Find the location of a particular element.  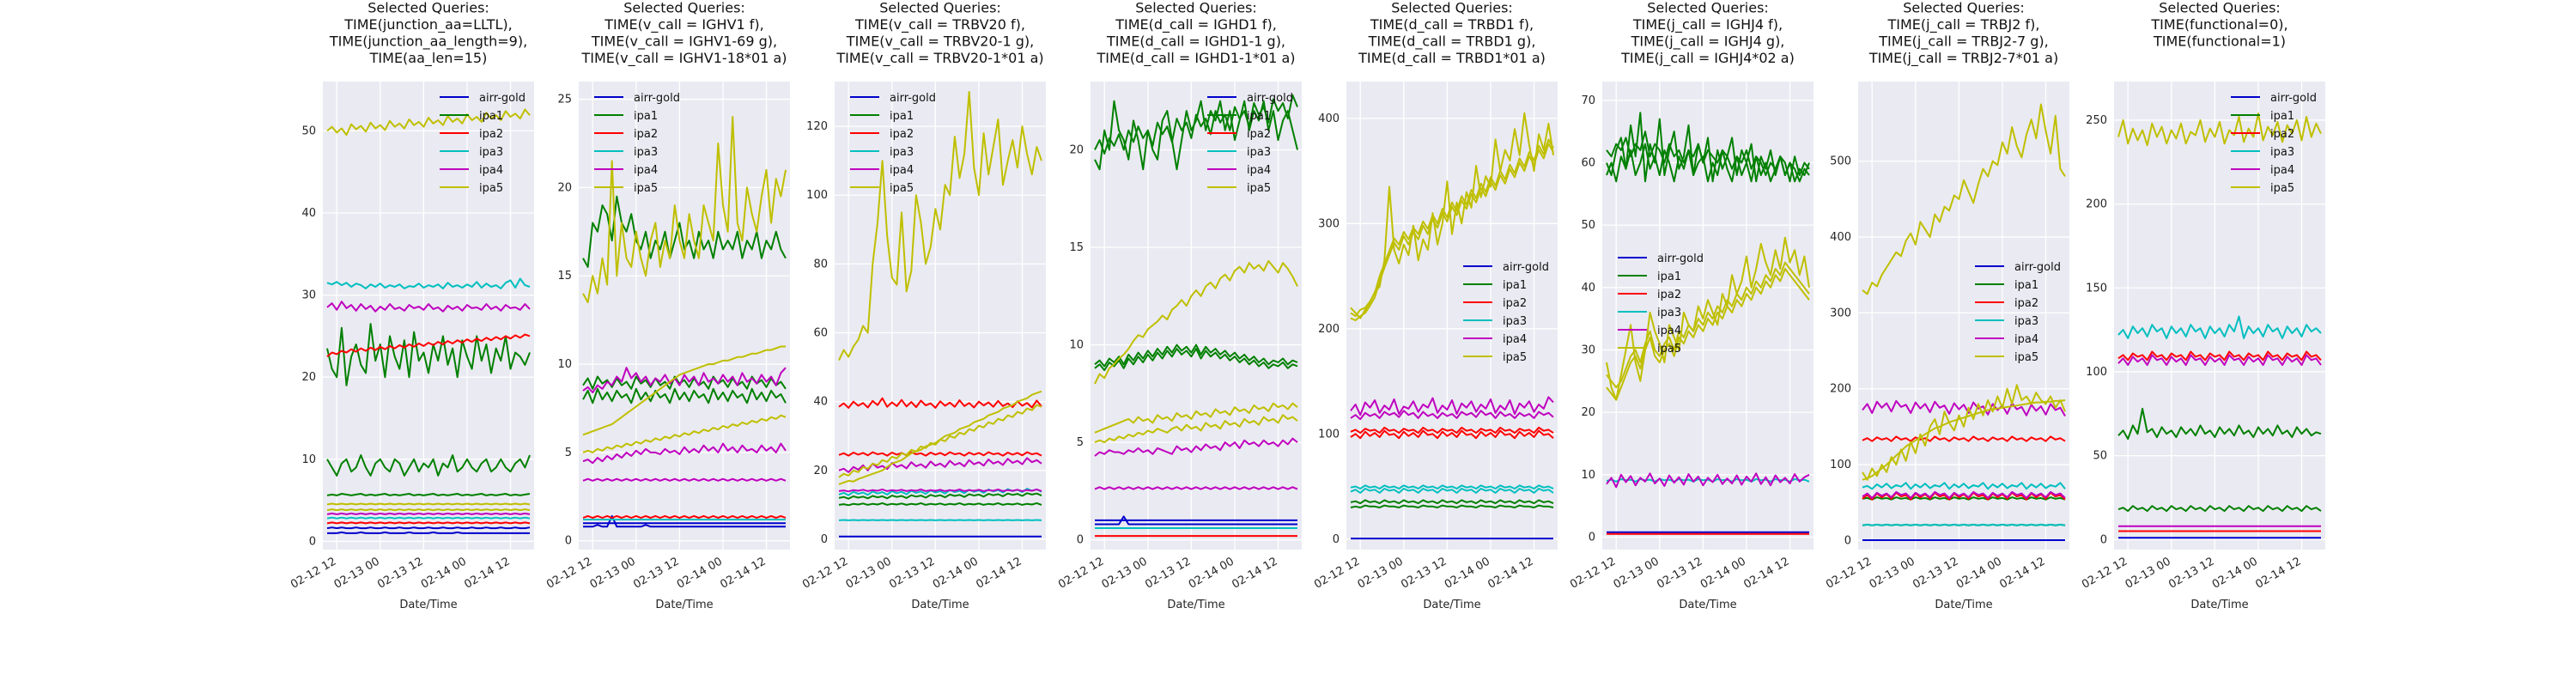

y-tick-label: 40 is located at coordinates (1588, 288).